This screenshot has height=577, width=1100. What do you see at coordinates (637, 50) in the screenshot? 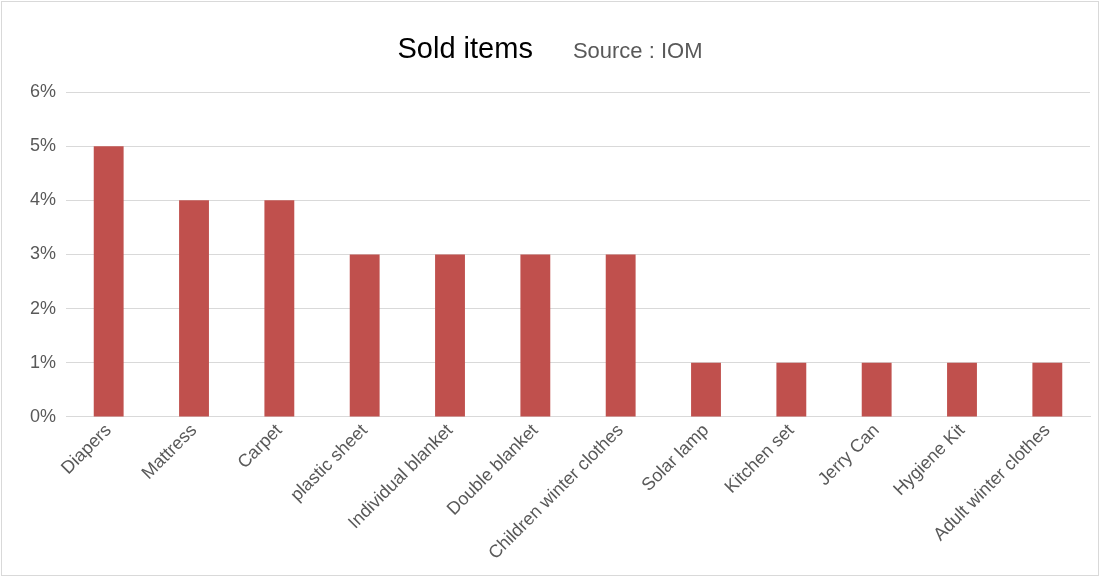
I see `source-note: Source : IOM` at bounding box center [637, 50].